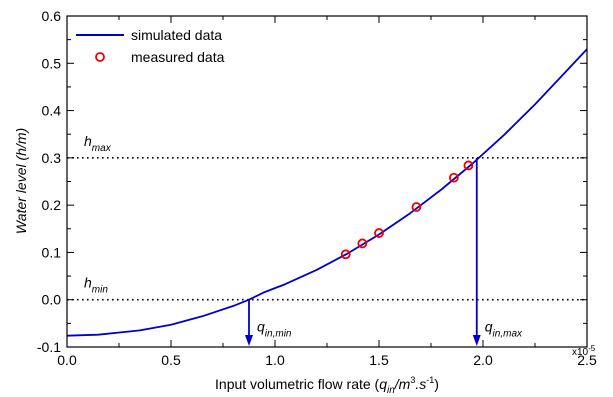 Image resolution: width=613 pixels, height=397 pixels. Describe the element at coordinates (420, 384) in the screenshot. I see `x-label-unit-s: .s` at that location.